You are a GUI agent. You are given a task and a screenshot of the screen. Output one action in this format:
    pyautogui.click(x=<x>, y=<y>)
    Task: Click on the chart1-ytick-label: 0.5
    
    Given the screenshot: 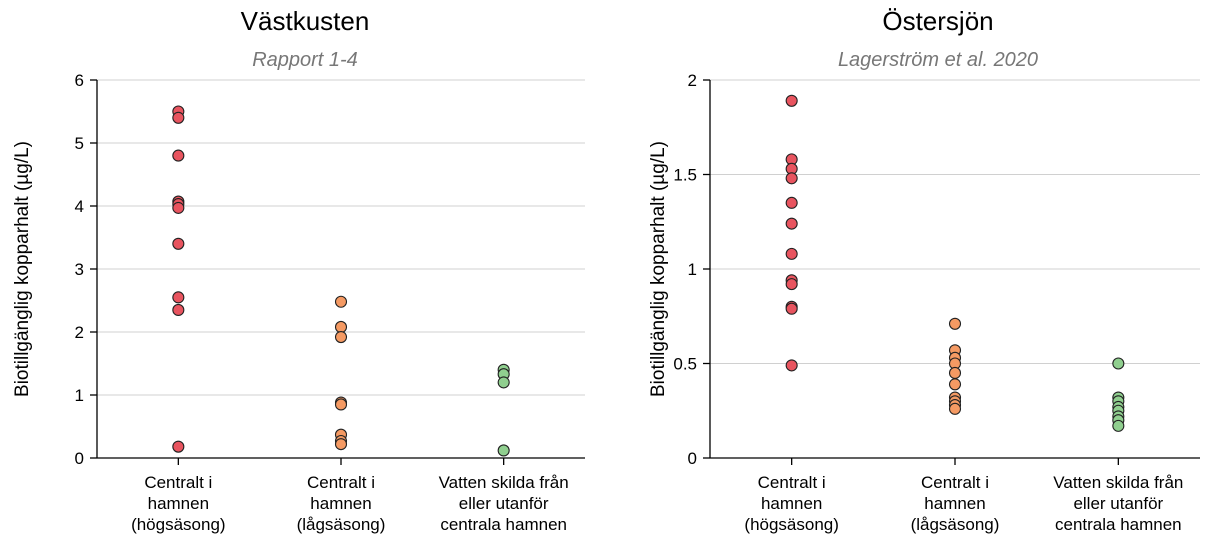 What is the action you would take?
    pyautogui.click(x=685, y=364)
    